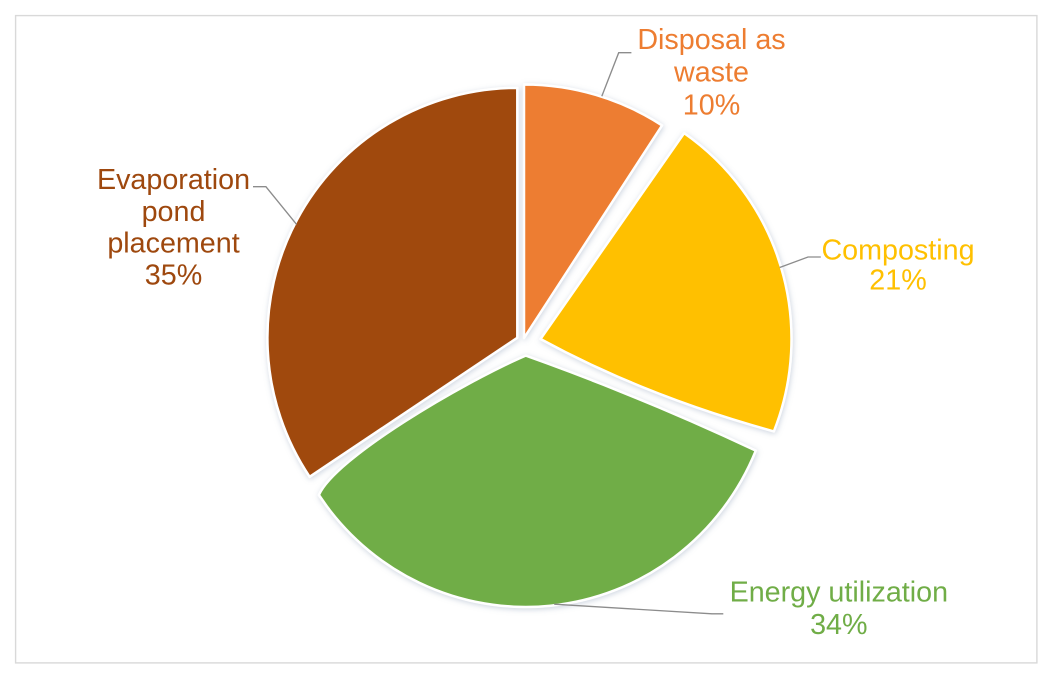  What do you see at coordinates (711, 40) in the screenshot?
I see `svg-text: Disposal as` at bounding box center [711, 40].